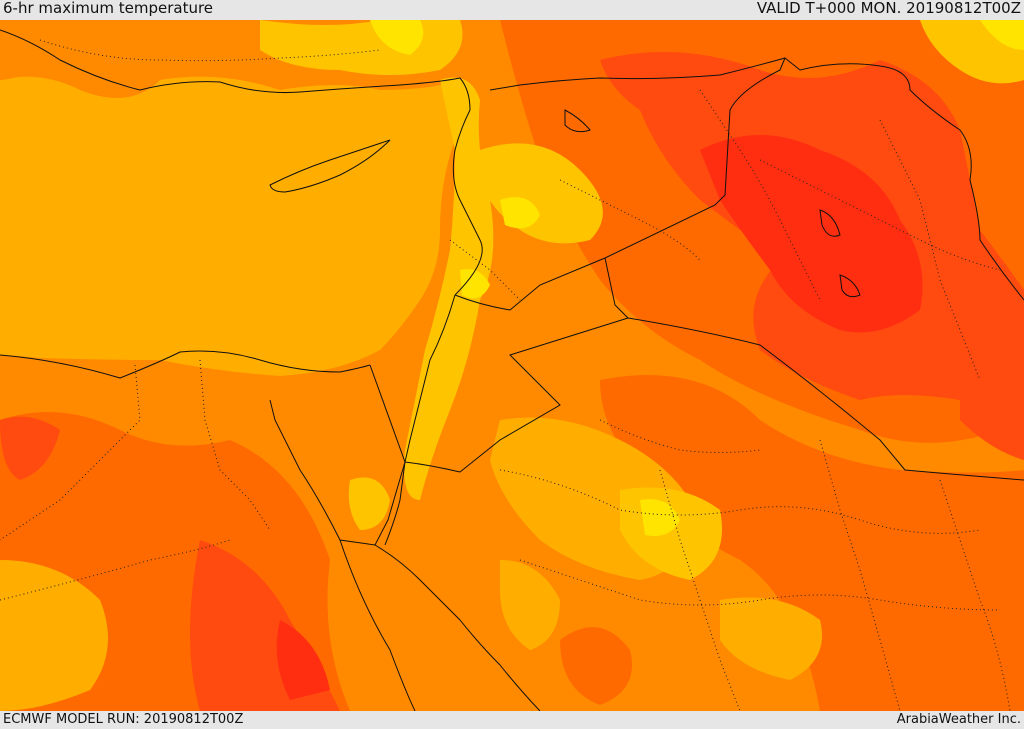 The height and width of the screenshot is (729, 1024). I want to click on credit-label: ArabiaWeather Inc., so click(958, 719).